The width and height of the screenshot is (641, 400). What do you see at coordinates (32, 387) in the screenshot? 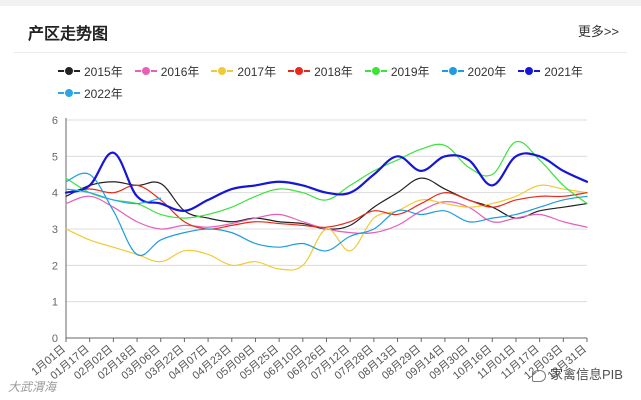
I see `watermark-left: 大武渭海` at bounding box center [32, 387].